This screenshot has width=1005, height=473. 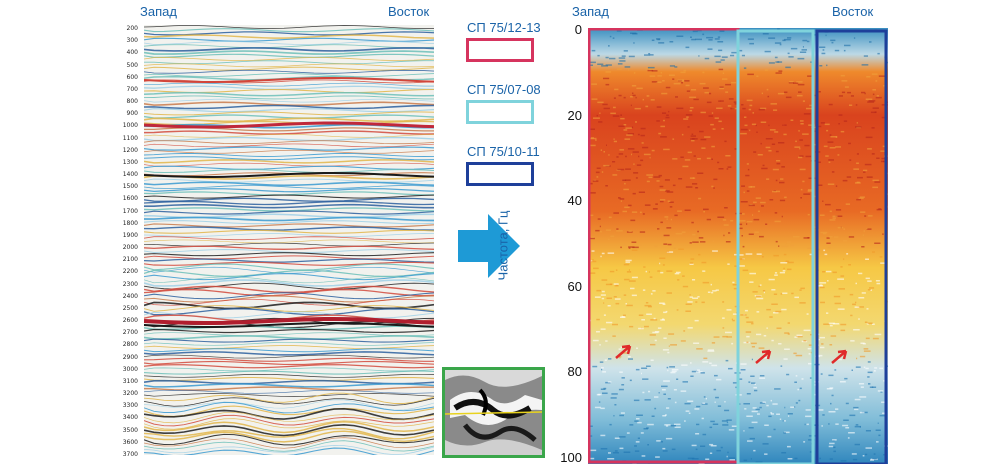 What do you see at coordinates (130, 345) in the screenshot?
I see `time-tick: 2800` at bounding box center [130, 345].